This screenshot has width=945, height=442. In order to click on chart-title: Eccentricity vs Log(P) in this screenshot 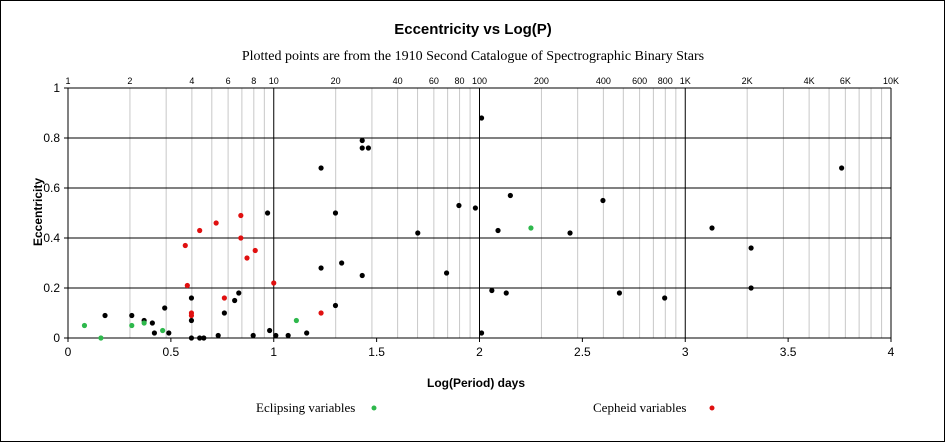, I will do `click(473, 29)`.